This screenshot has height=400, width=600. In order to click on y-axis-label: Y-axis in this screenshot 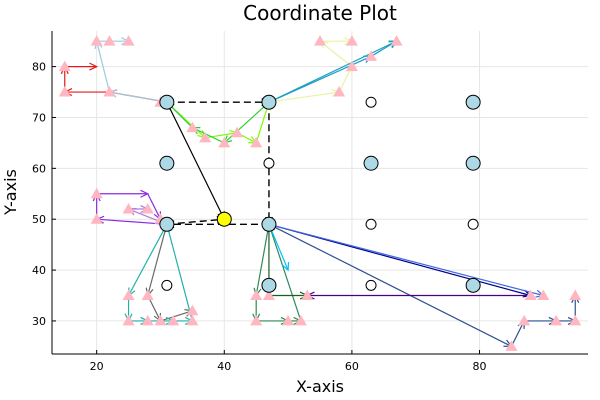, I will do `click(10, 192)`.